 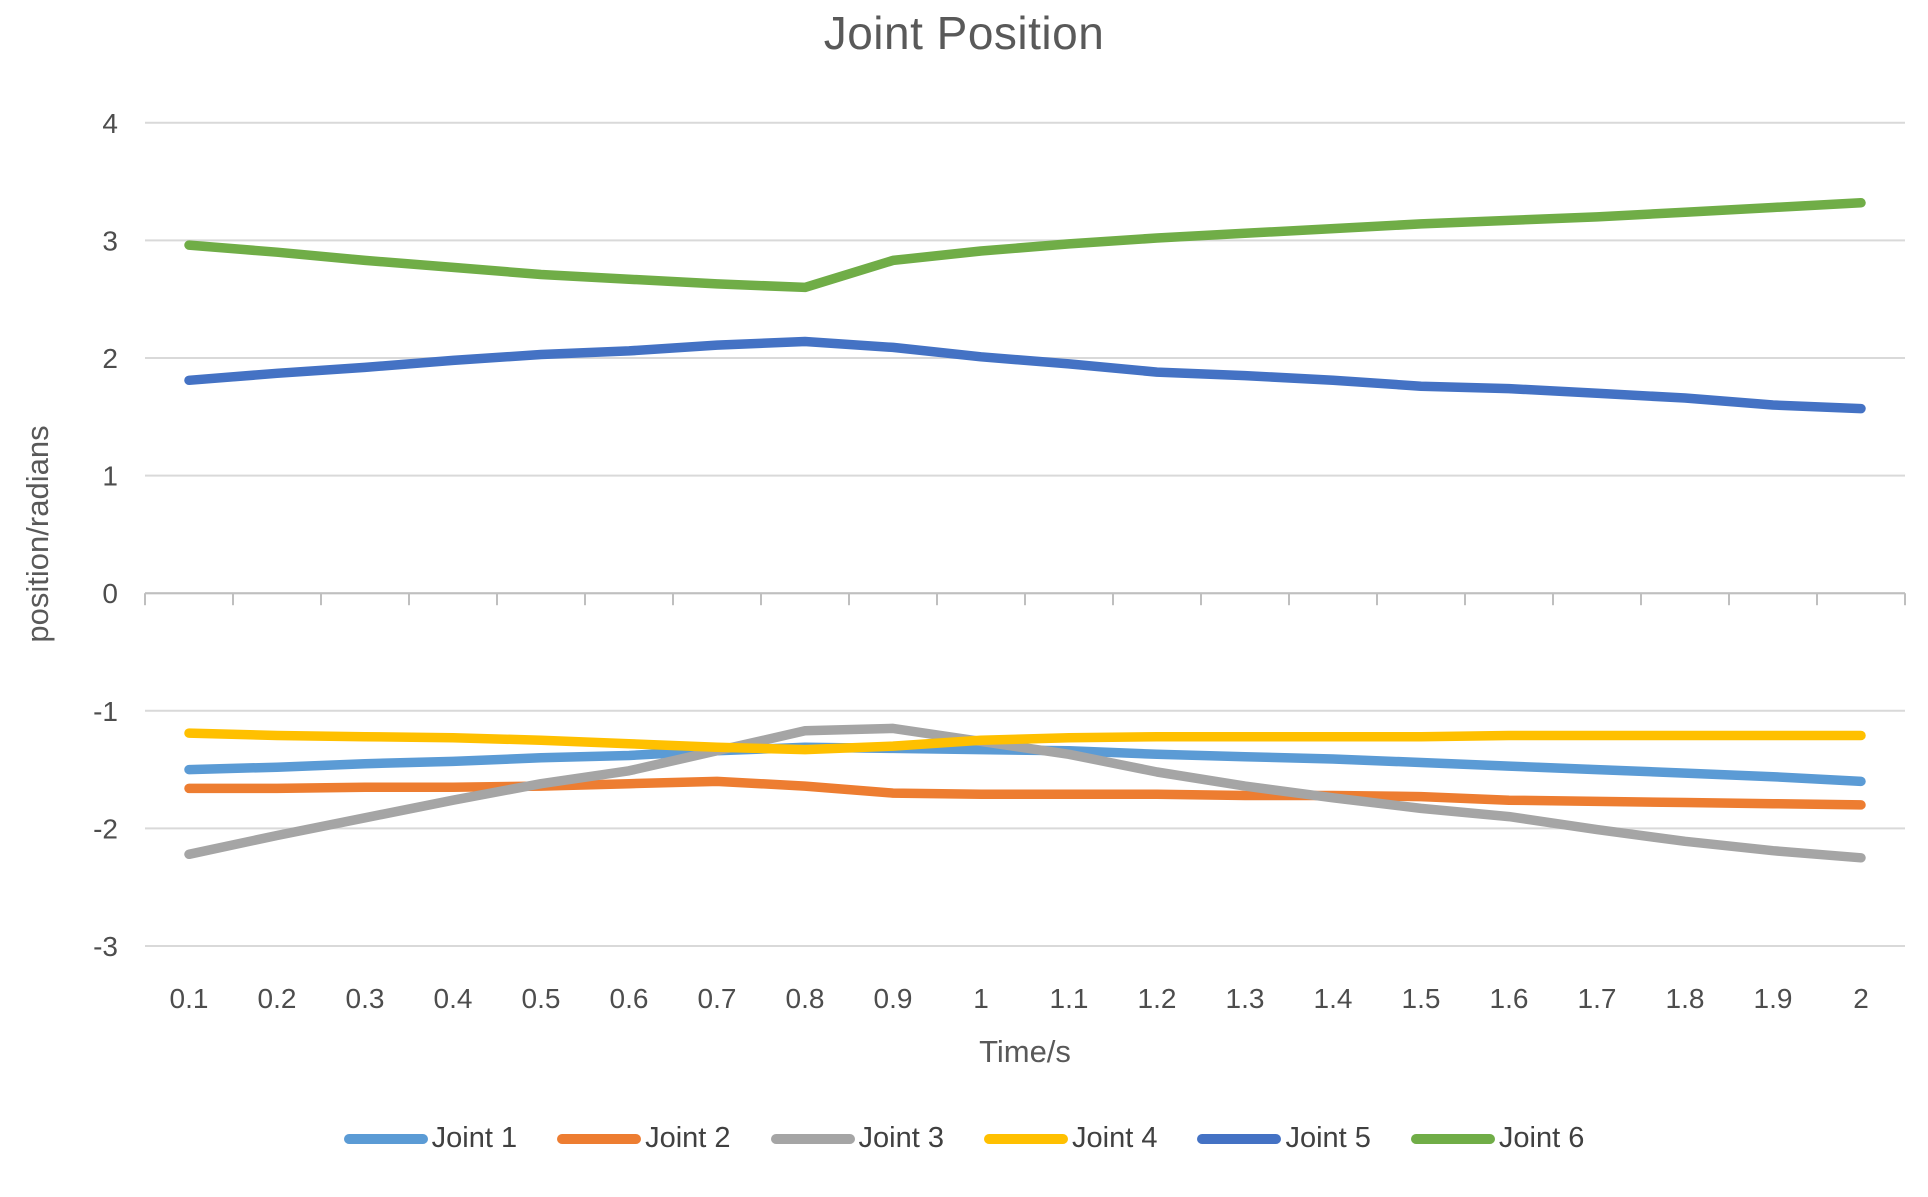 What do you see at coordinates (644, 1138) in the screenshot?
I see `legend-item-joint-2: Joint 2` at bounding box center [644, 1138].